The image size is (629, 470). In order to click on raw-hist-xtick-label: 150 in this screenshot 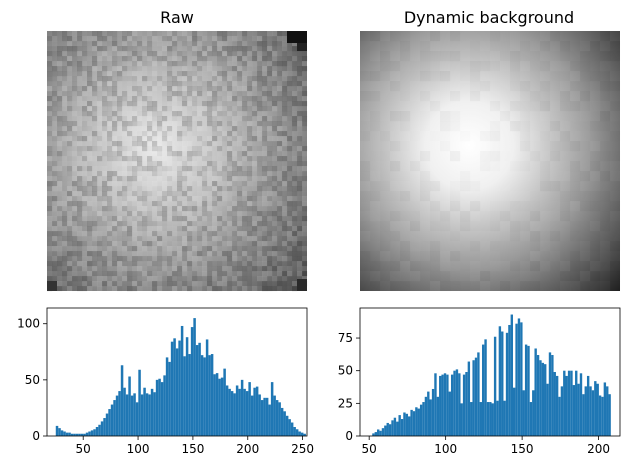, I will do `click(192, 449)`.